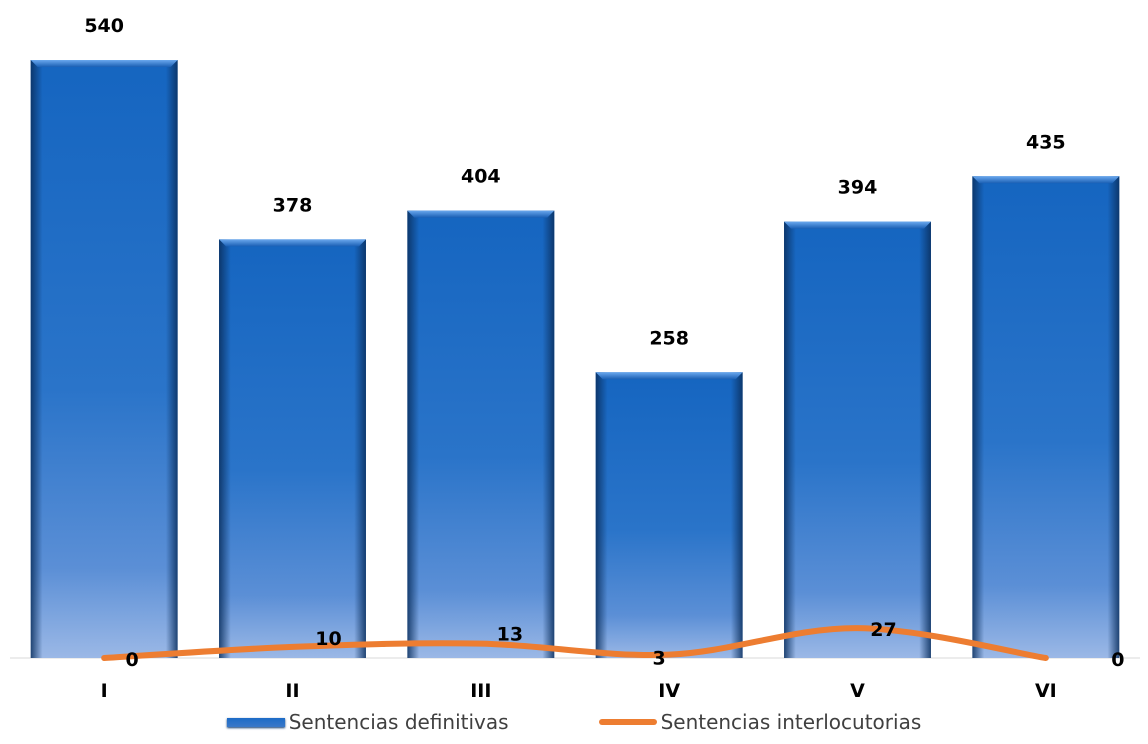 This screenshot has height=744, width=1148. Describe the element at coordinates (791, 722) in the screenshot. I see `legend-label-interlocutorias: Sentencias interlocutorias` at that location.